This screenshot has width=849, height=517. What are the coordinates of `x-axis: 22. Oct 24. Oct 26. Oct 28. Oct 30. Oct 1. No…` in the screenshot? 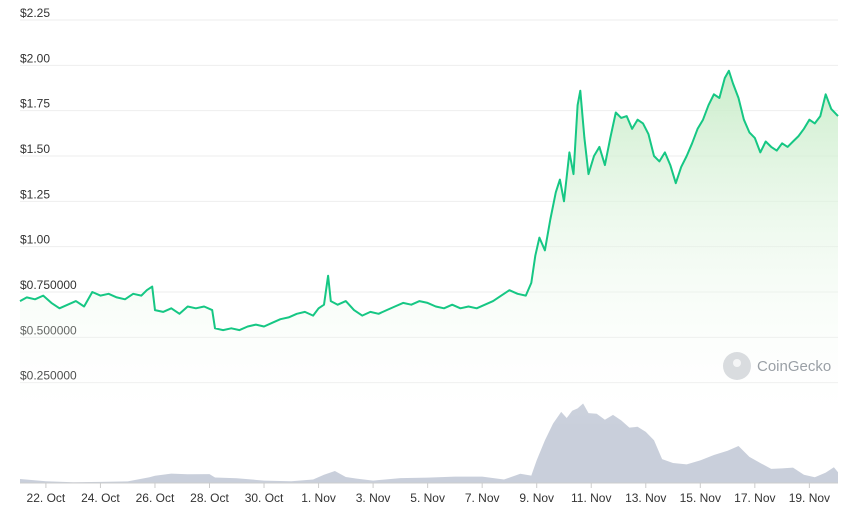 It's located at (428, 494).